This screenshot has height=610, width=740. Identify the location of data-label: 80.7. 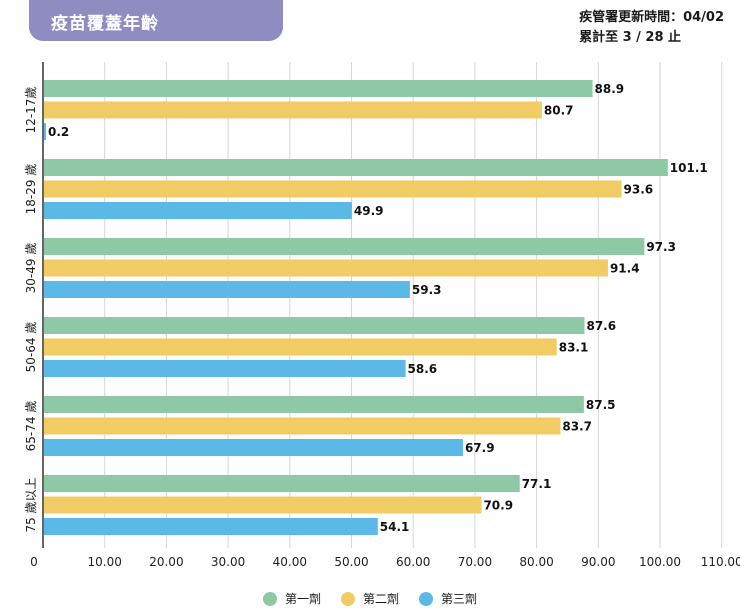
(559, 111).